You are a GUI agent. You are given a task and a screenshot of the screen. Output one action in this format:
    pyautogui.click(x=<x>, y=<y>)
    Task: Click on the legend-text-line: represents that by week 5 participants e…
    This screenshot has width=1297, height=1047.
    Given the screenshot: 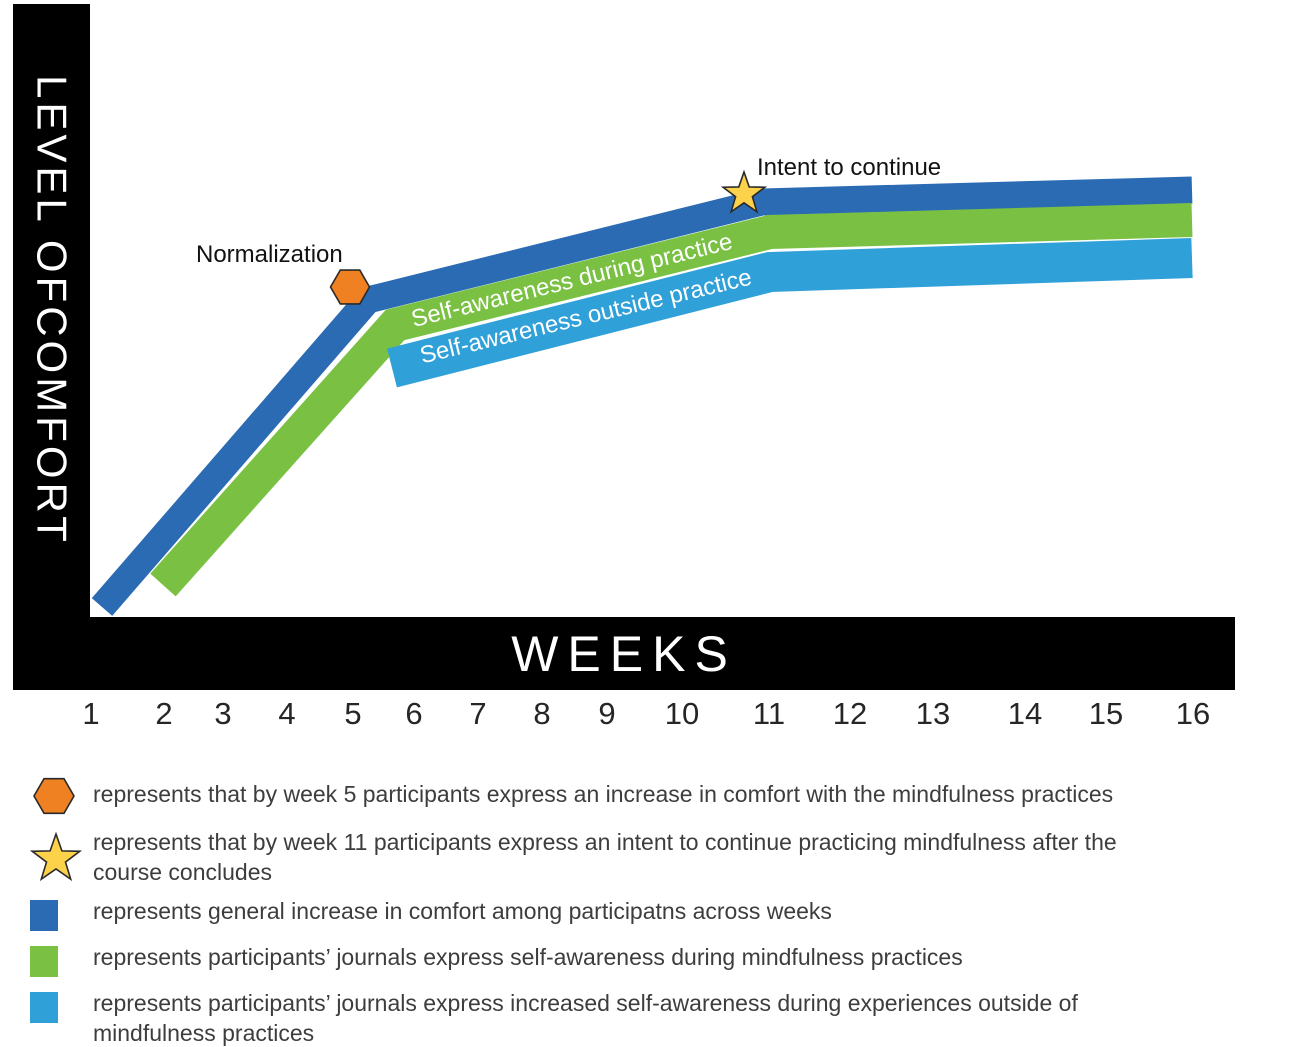 What is the action you would take?
    pyautogui.click(x=603, y=794)
    